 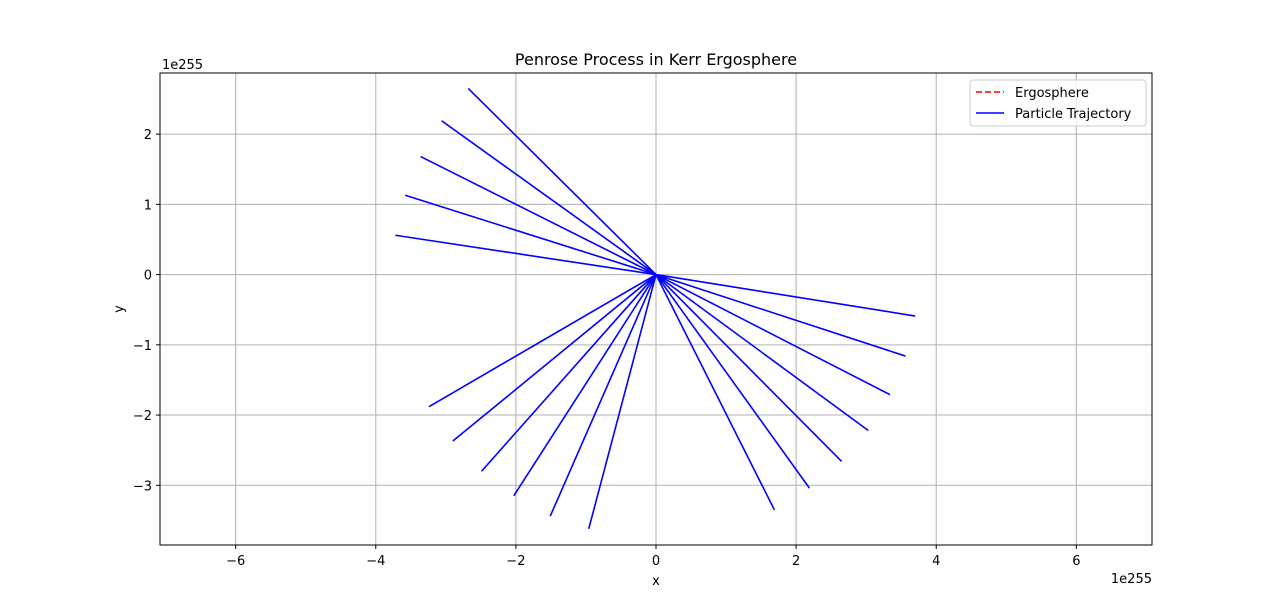 What do you see at coordinates (936, 561) in the screenshot?
I see `x-tick-label: 4` at bounding box center [936, 561].